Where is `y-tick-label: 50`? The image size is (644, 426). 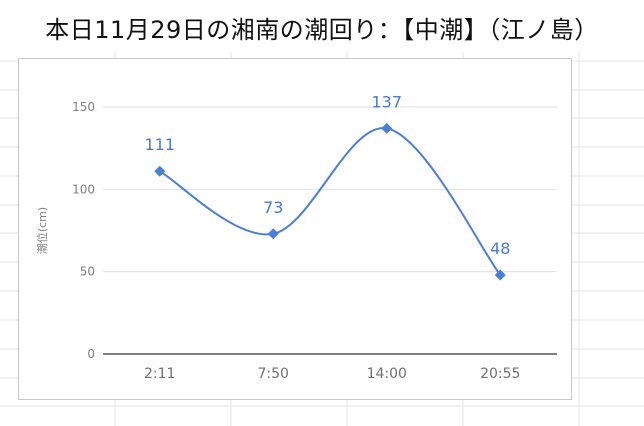 y-tick-label: 50 is located at coordinates (87, 272).